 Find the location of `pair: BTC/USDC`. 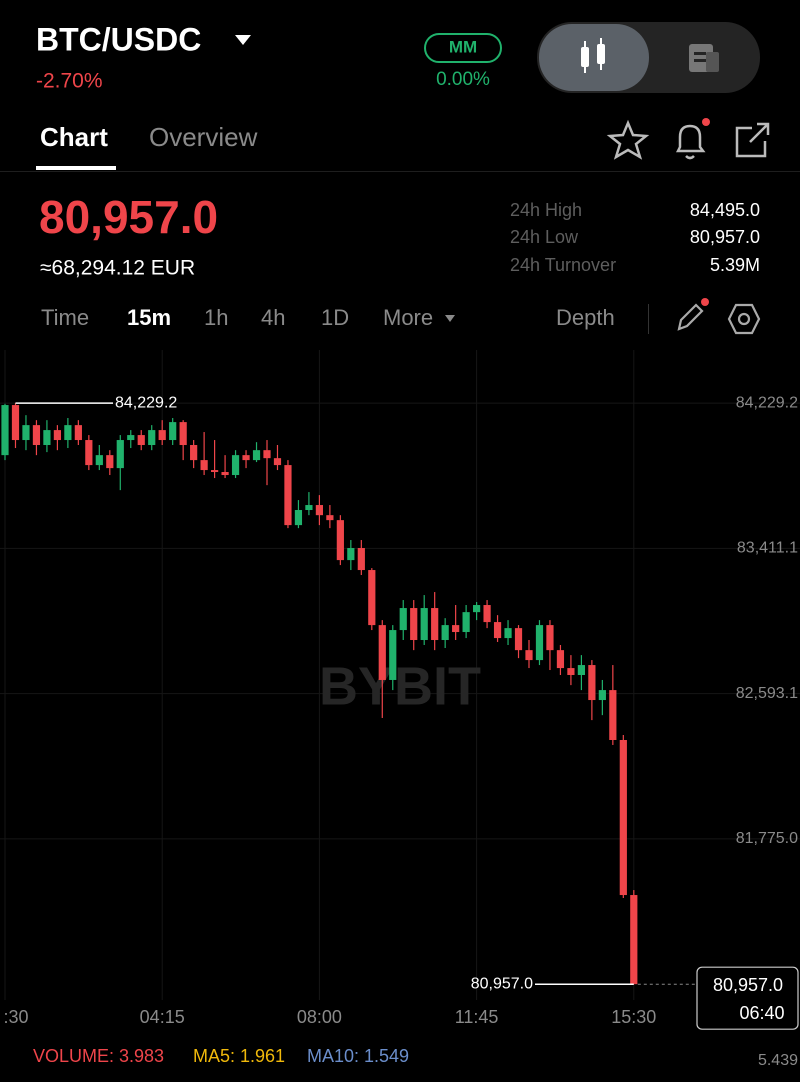

pair: BTC/USDC is located at coordinates (118, 39).